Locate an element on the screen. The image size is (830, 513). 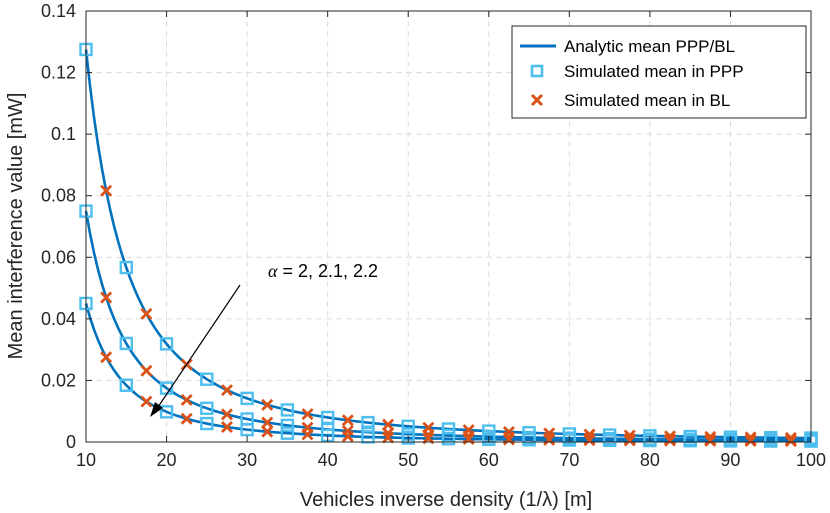
x-tick-label: 20 is located at coordinates (167, 460).